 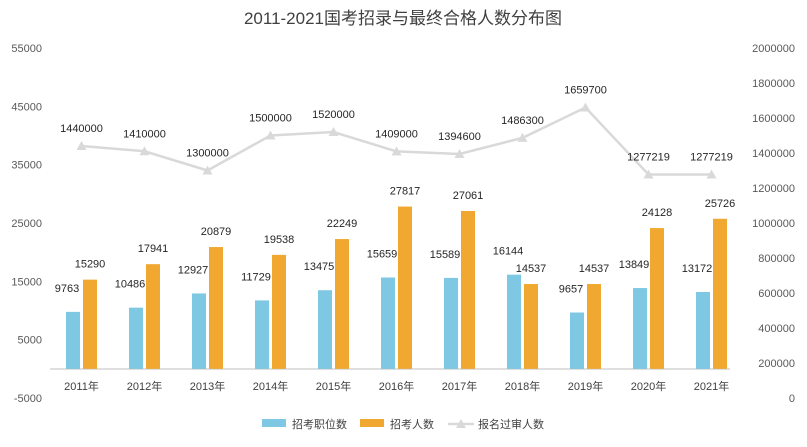 What do you see at coordinates (30, 341) in the screenshot?
I see `left-tick-label: 5000` at bounding box center [30, 341].